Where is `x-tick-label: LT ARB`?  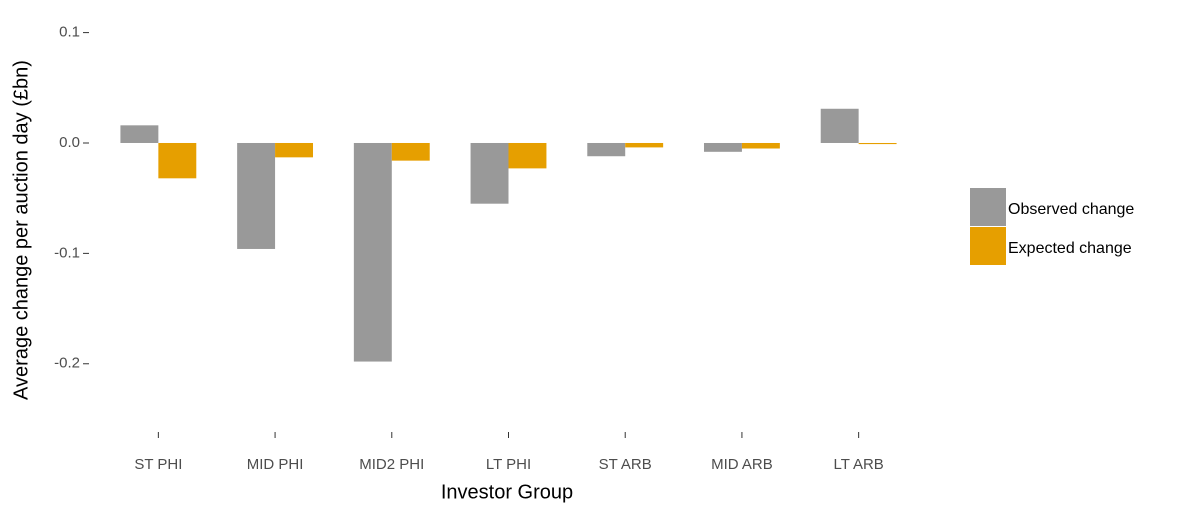 x-tick-label: LT ARB is located at coordinates (858, 464).